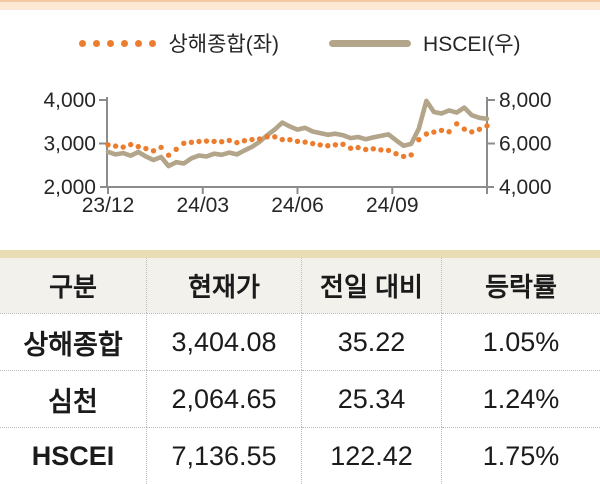 The image size is (600, 484). Describe the element at coordinates (300, 254) in the screenshot. I see `table-top-border` at that location.